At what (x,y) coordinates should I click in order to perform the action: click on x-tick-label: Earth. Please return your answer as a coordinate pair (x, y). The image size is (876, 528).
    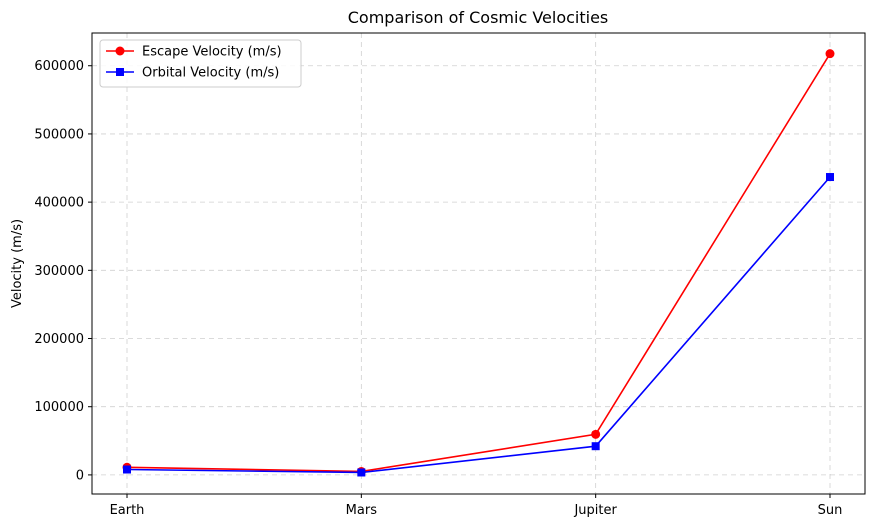
    Looking at the image, I should click on (127, 510).